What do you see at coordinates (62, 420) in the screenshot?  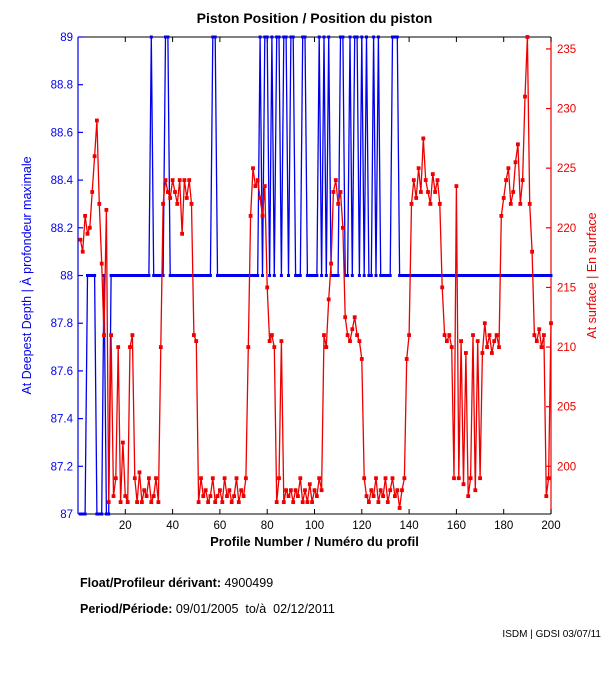 I see `left-axis-tick-label: 87.4` at bounding box center [62, 420].